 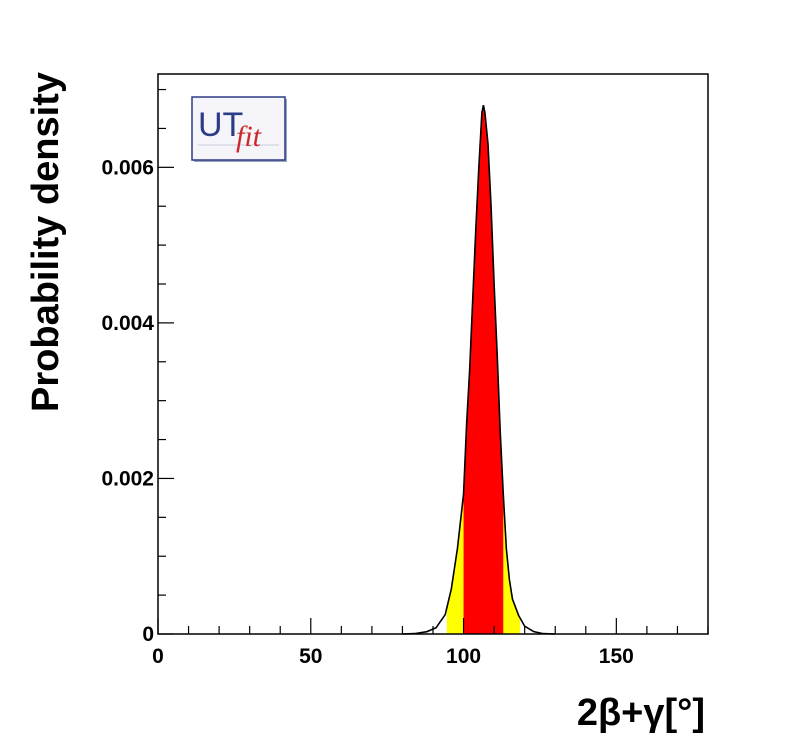 What do you see at coordinates (310, 656) in the screenshot?
I see `x-tick-label: 50` at bounding box center [310, 656].